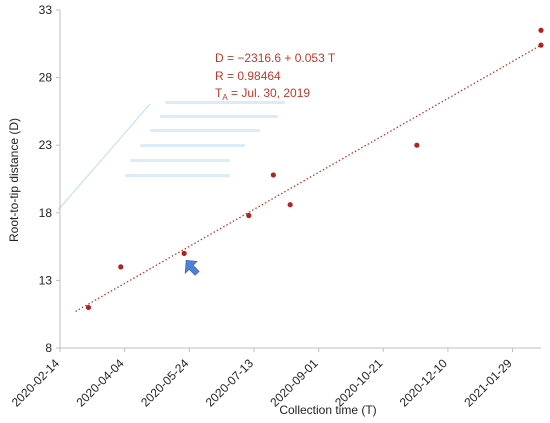 The height and width of the screenshot is (423, 550). I want to click on y-axis-title: Root-to-tip distance (D), so click(14, 180).